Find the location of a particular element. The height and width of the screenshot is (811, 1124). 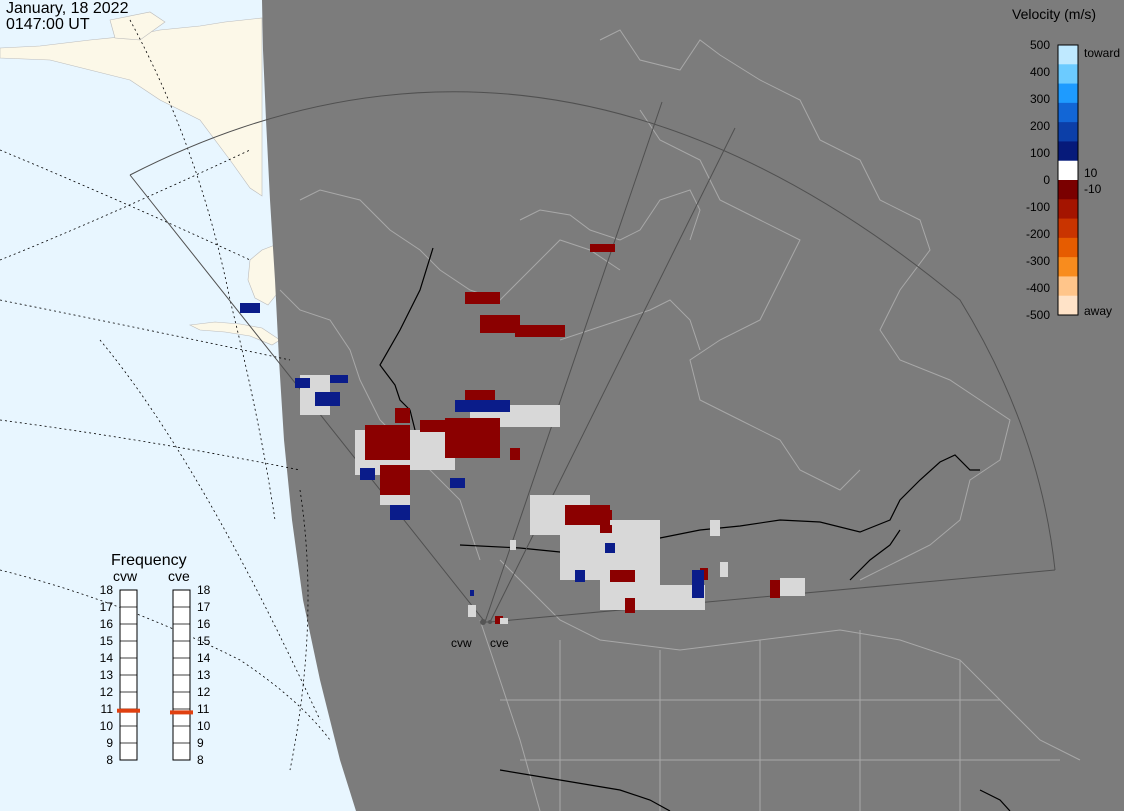

frequency-scale-left: 17 is located at coordinates (107, 607).